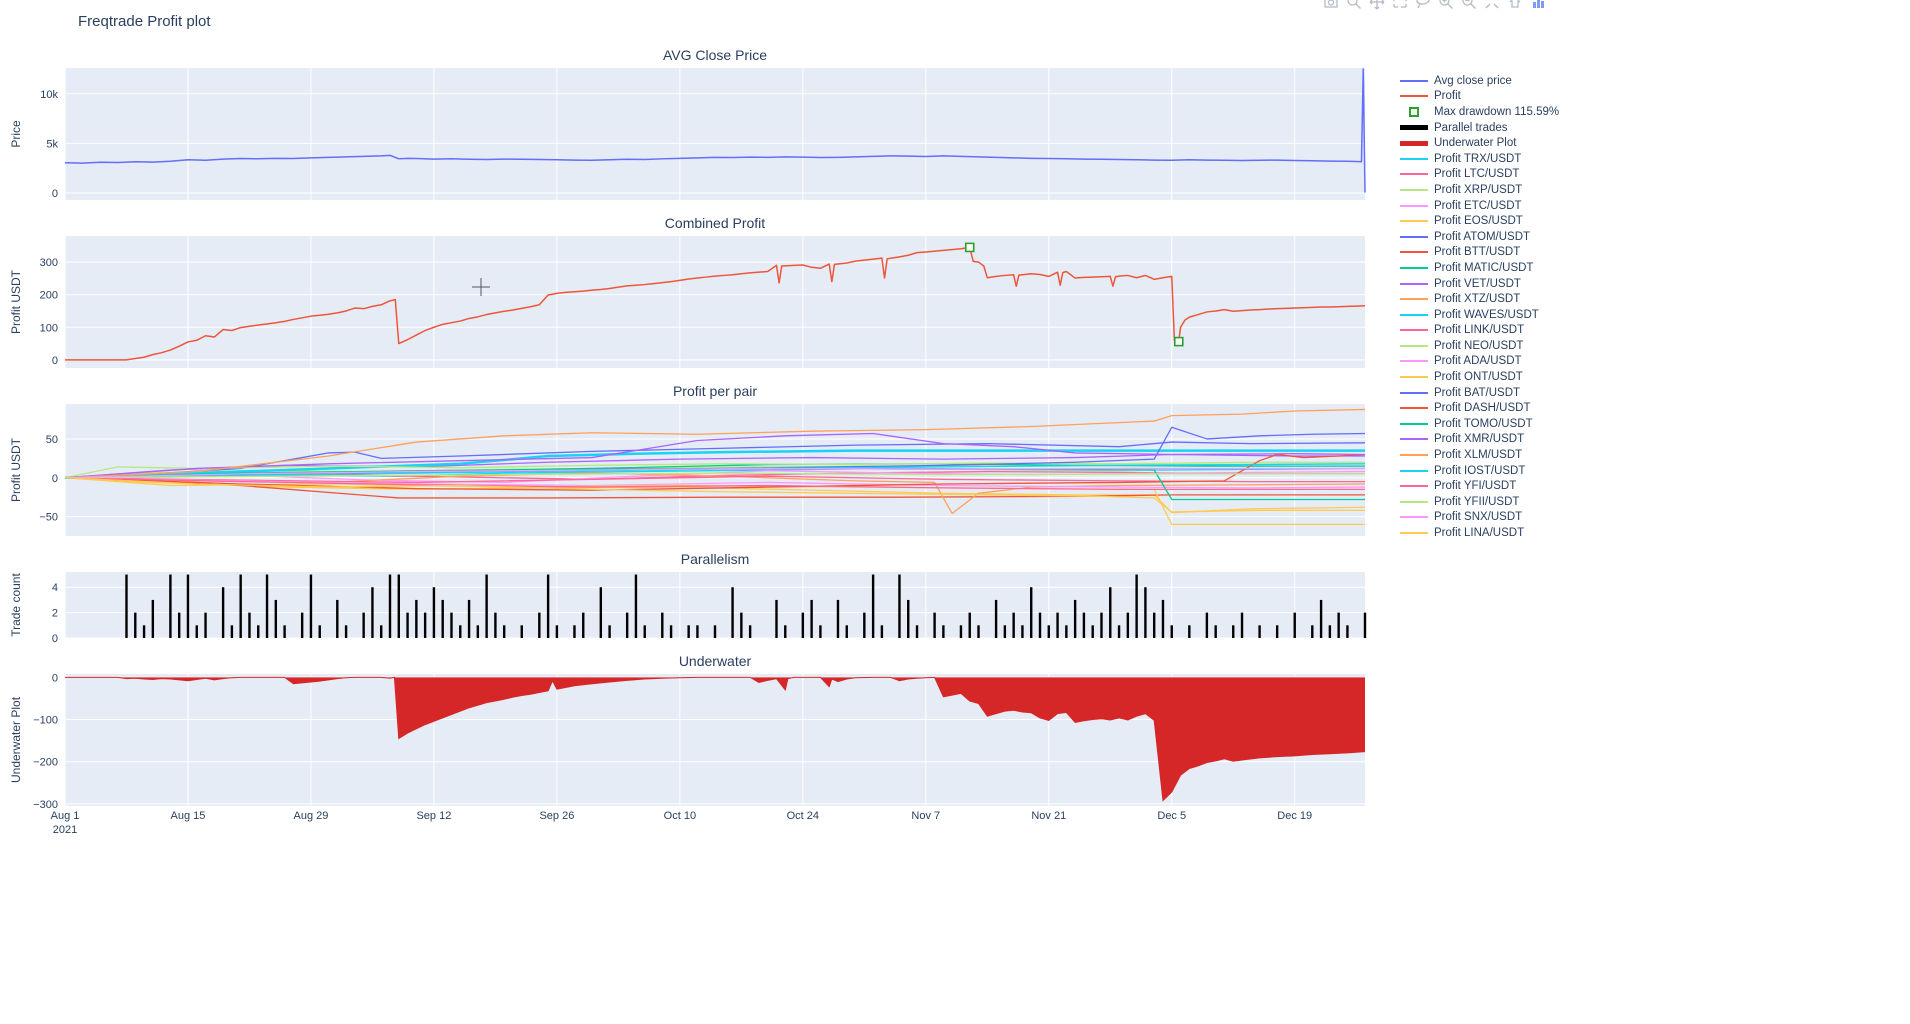  What do you see at coordinates (1447, 96) in the screenshot?
I see `legend-label: Profit` at bounding box center [1447, 96].